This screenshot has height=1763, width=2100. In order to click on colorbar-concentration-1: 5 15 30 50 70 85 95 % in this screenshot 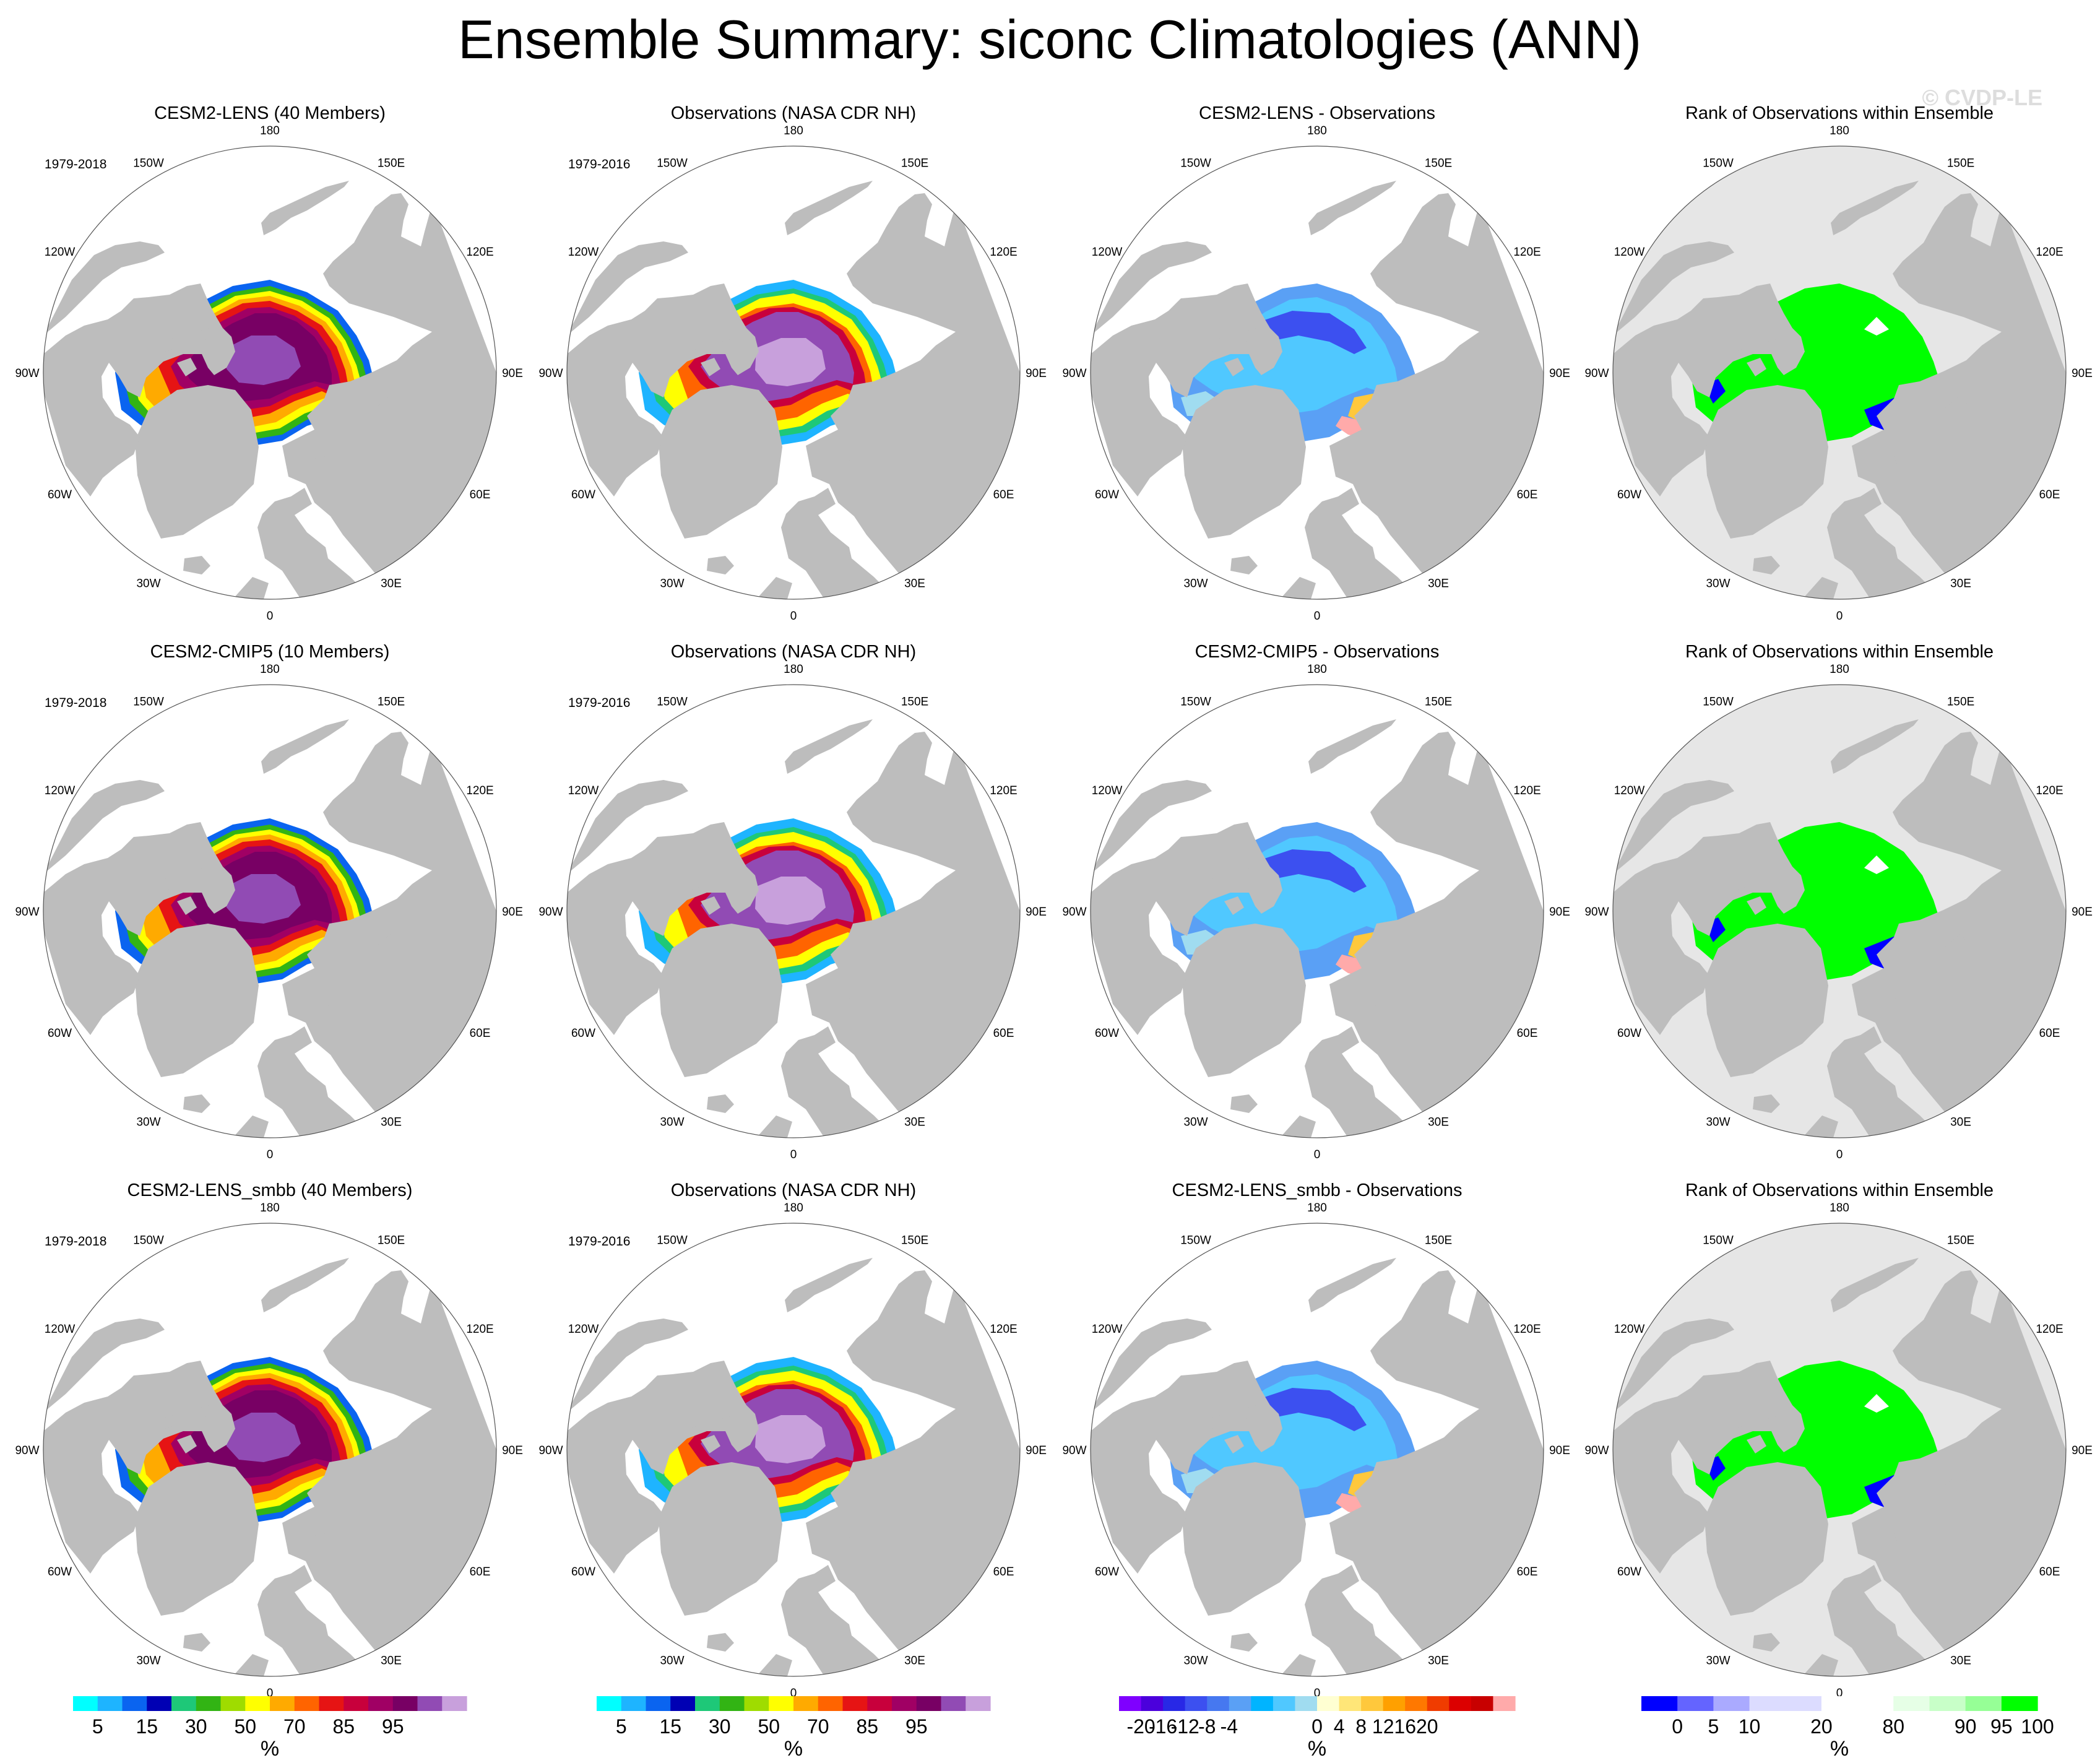, I will do `click(270, 1728)`.